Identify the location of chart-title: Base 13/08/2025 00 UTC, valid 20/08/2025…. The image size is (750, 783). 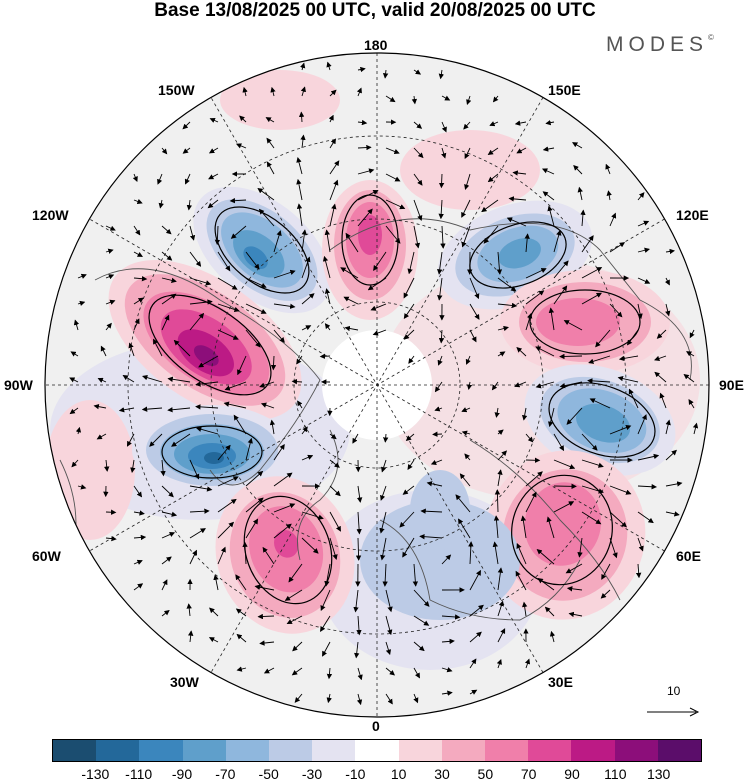
(375, 10).